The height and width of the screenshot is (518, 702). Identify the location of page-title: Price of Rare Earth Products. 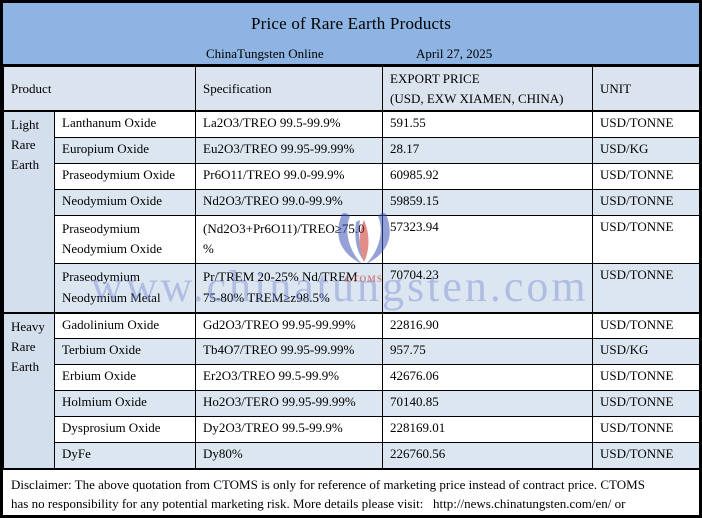
(351, 23).